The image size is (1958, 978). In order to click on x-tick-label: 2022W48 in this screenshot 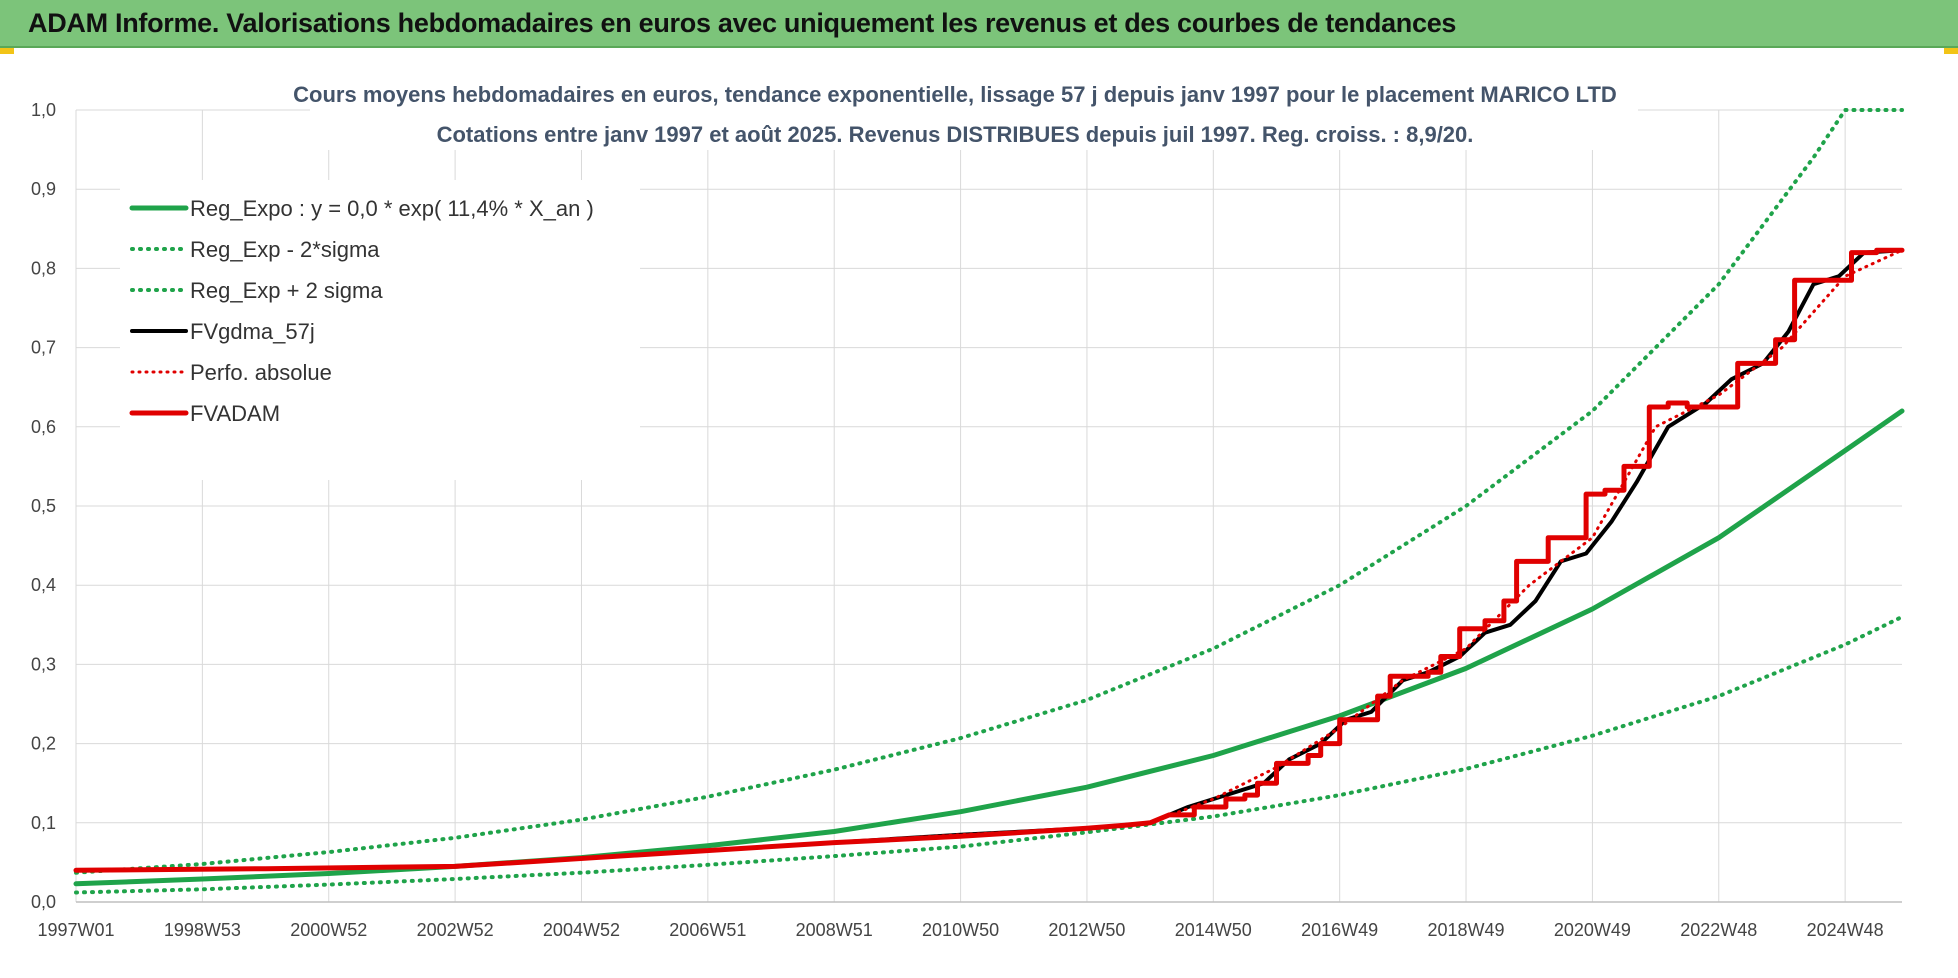, I will do `click(1718, 930)`.